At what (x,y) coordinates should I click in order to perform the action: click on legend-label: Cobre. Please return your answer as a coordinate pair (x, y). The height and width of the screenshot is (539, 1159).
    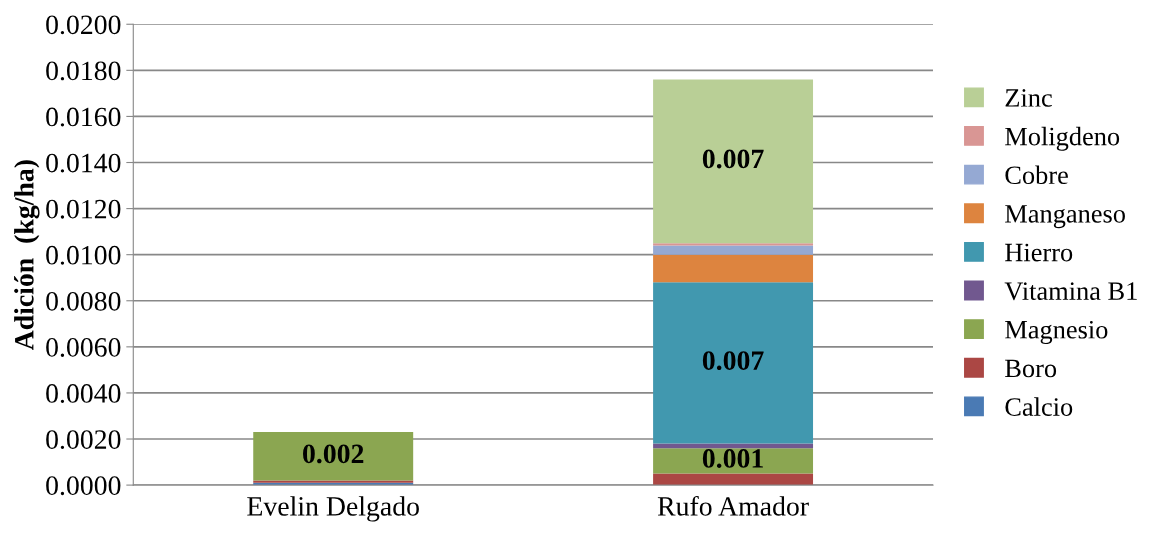
    Looking at the image, I should click on (1036, 175).